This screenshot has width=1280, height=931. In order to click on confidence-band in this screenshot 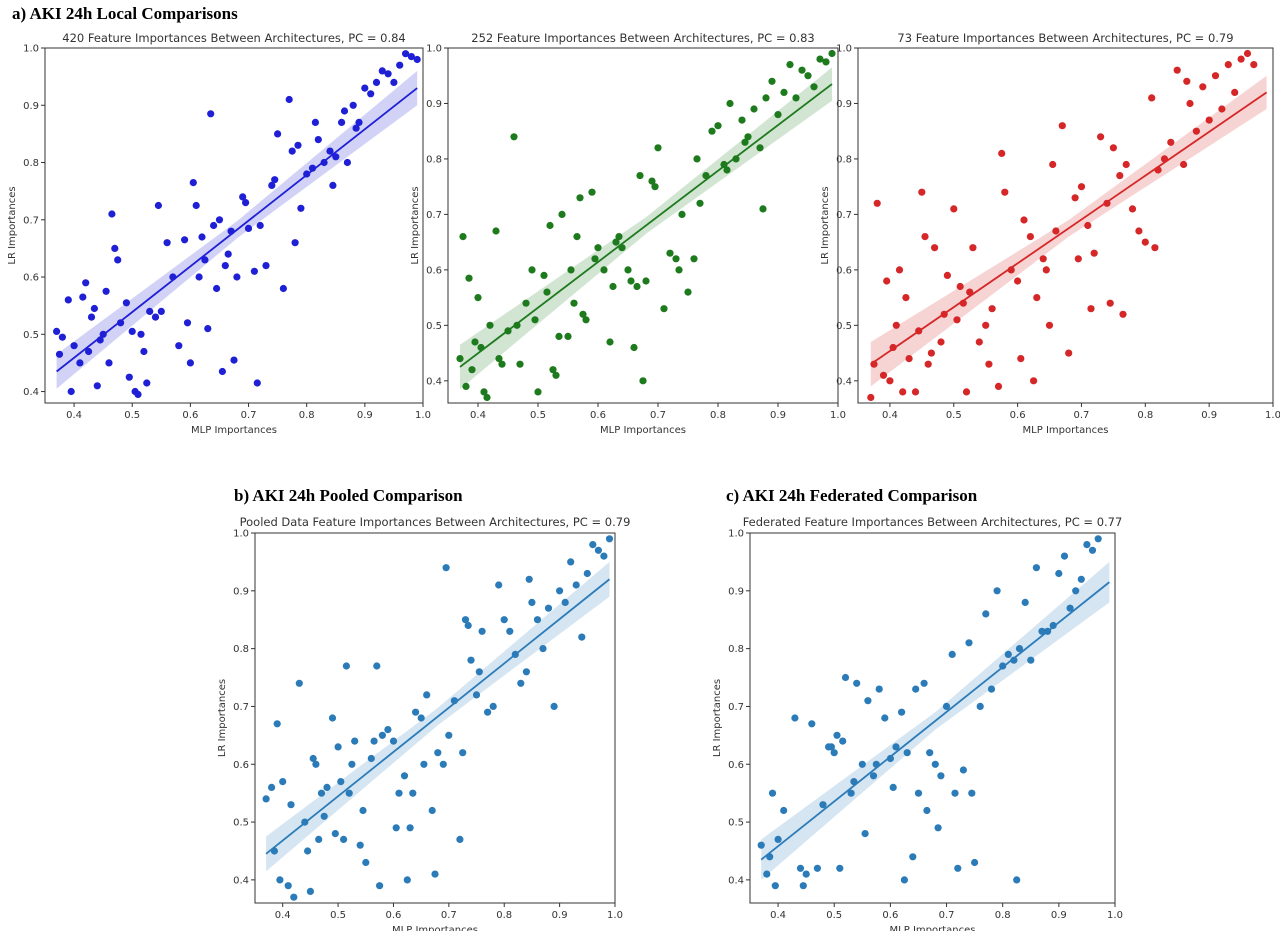, I will do `click(646, 228)`.